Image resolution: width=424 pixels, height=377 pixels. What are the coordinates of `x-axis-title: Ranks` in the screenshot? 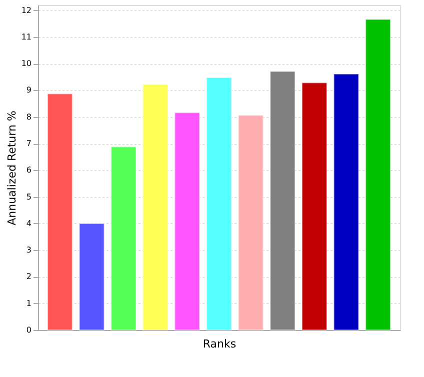 It's located at (219, 344).